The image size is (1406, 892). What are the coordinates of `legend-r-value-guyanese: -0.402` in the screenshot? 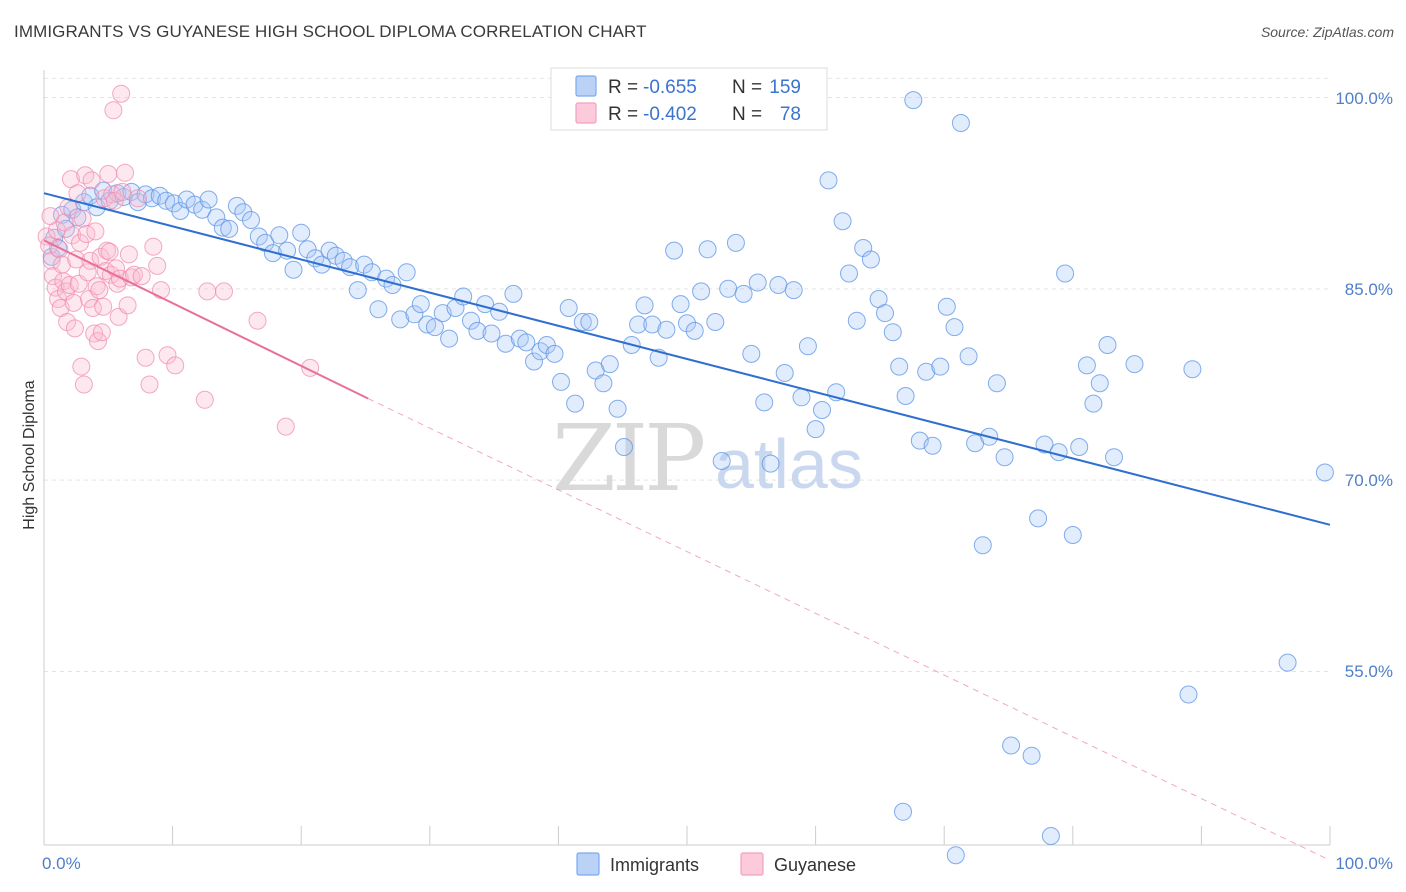 It's located at (670, 114).